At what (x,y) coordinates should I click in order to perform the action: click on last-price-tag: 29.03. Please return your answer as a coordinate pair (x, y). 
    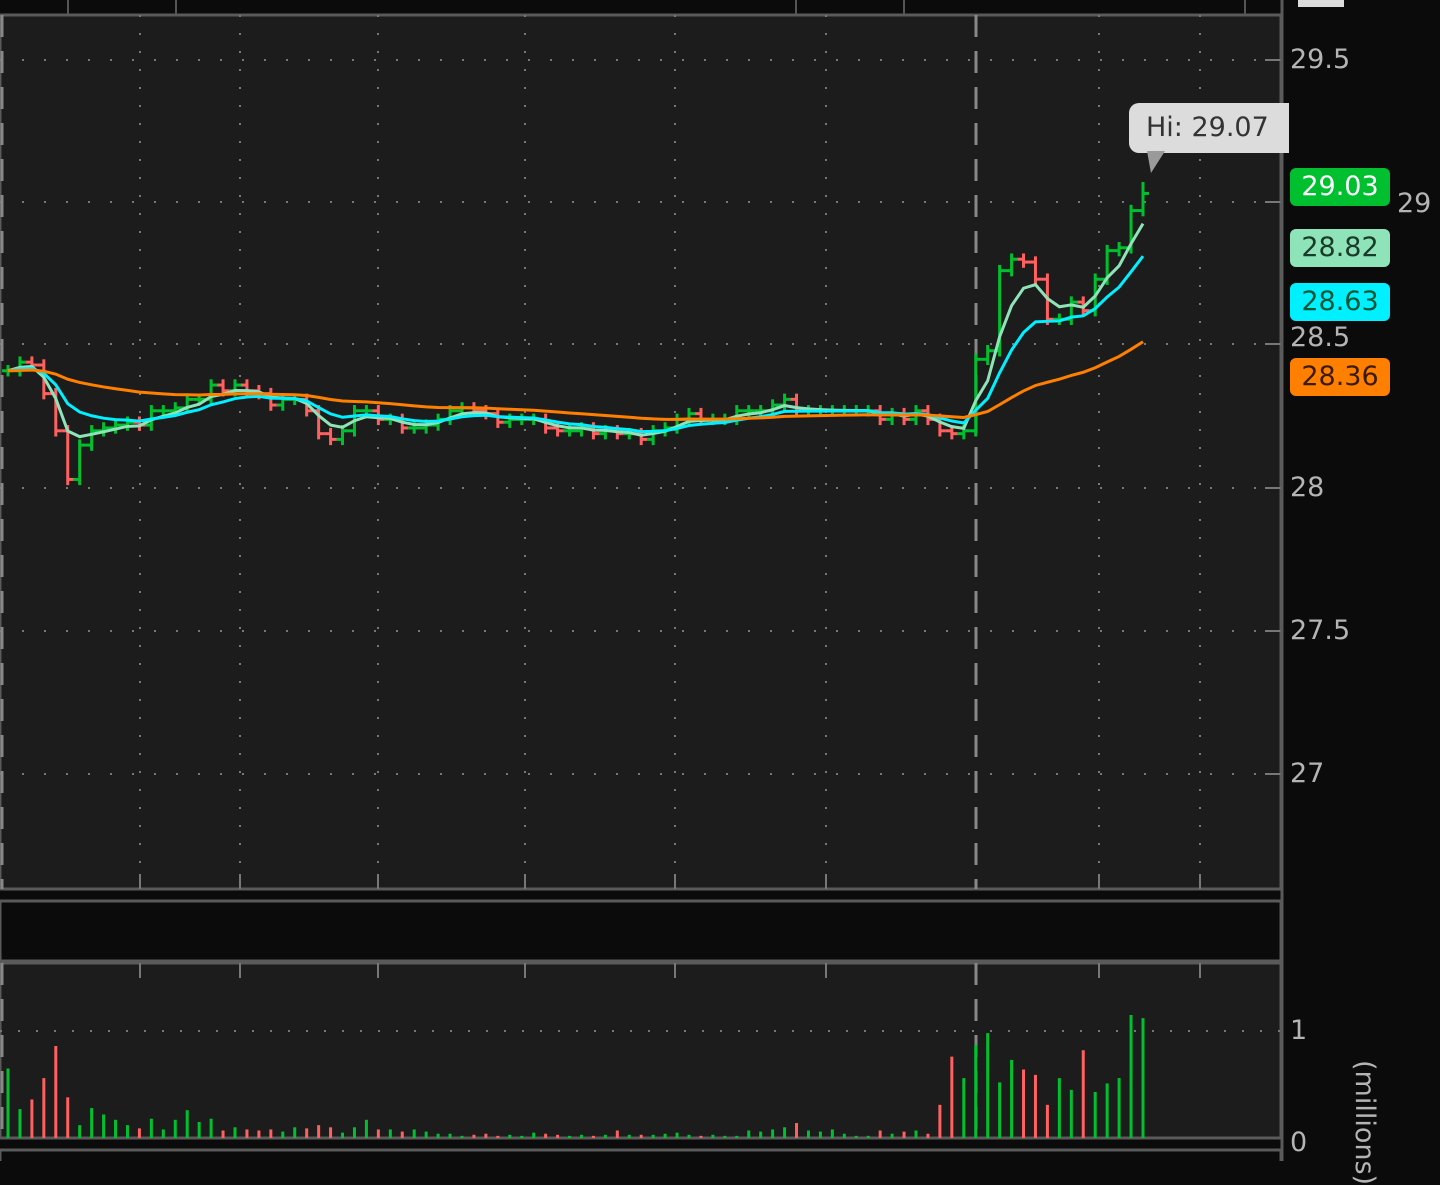
    Looking at the image, I should click on (1340, 187).